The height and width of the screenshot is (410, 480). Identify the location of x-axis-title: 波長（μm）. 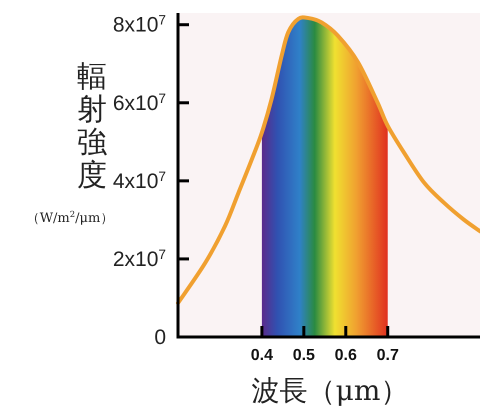
(330, 390).